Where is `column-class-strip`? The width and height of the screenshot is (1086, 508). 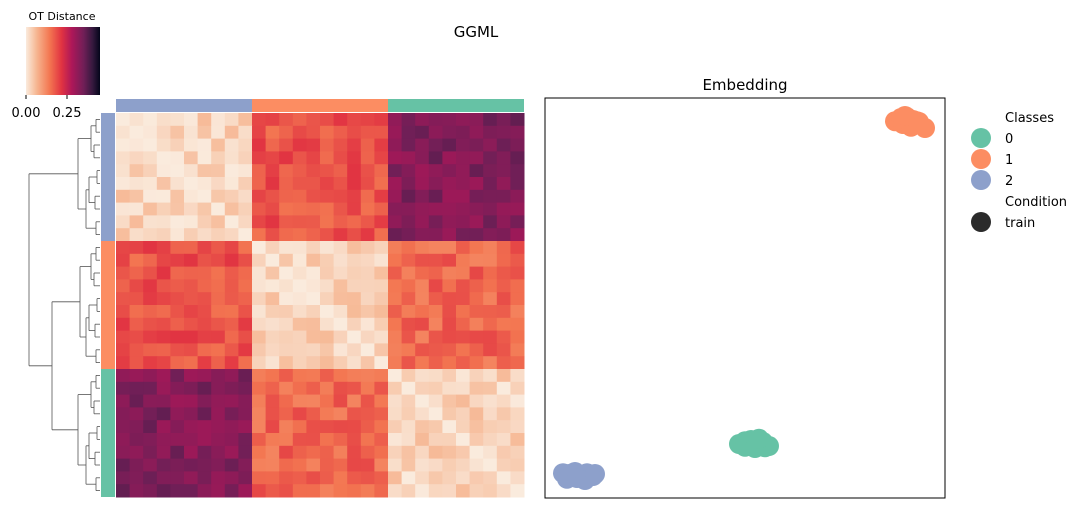 column-class-strip is located at coordinates (456, 105).